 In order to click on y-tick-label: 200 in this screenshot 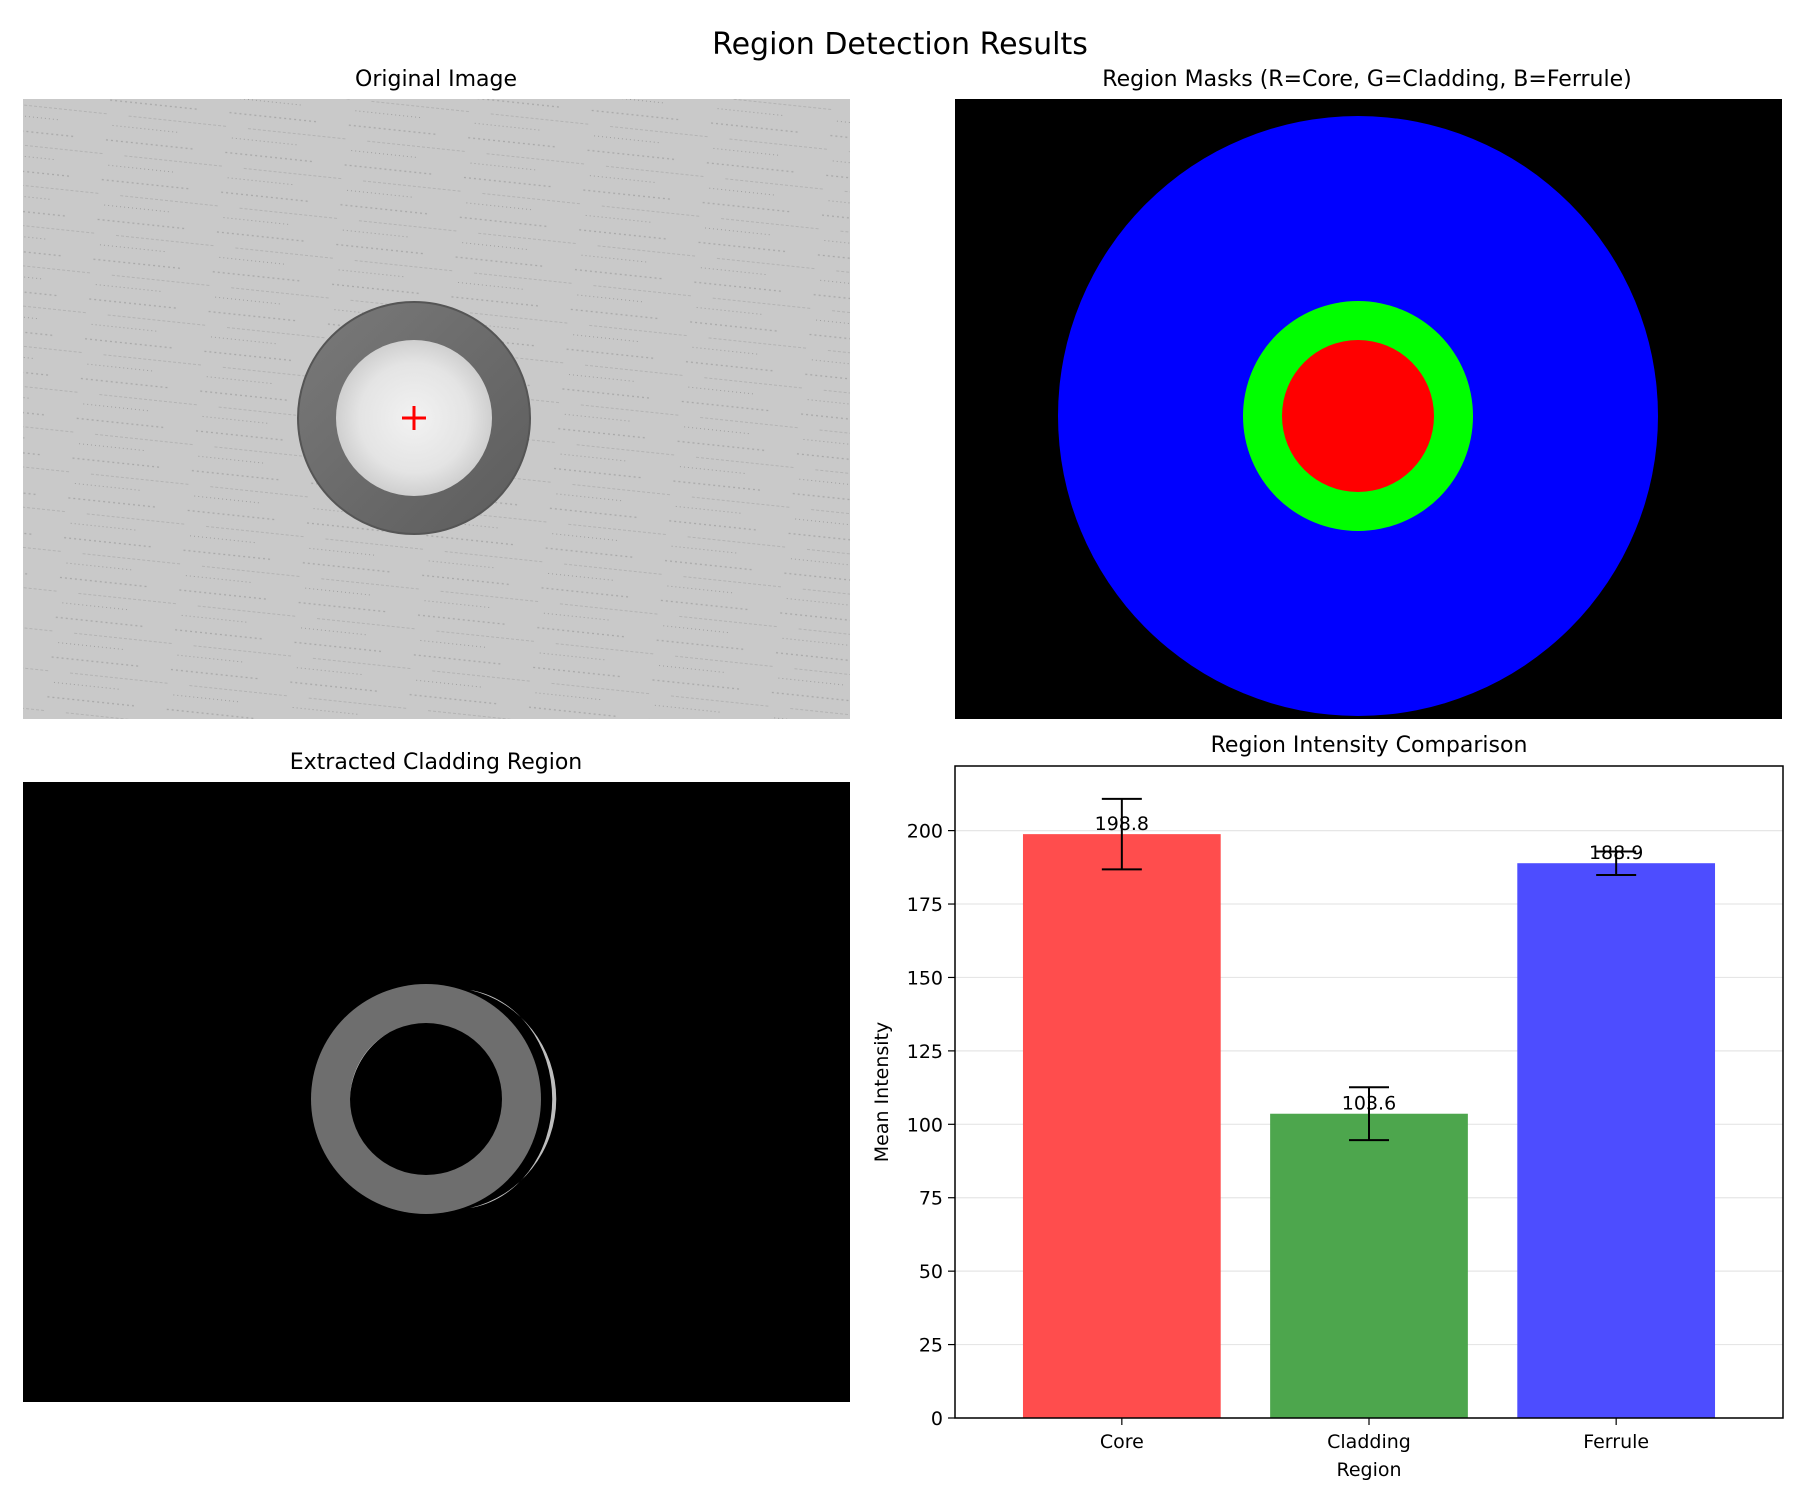, I will do `click(925, 832)`.